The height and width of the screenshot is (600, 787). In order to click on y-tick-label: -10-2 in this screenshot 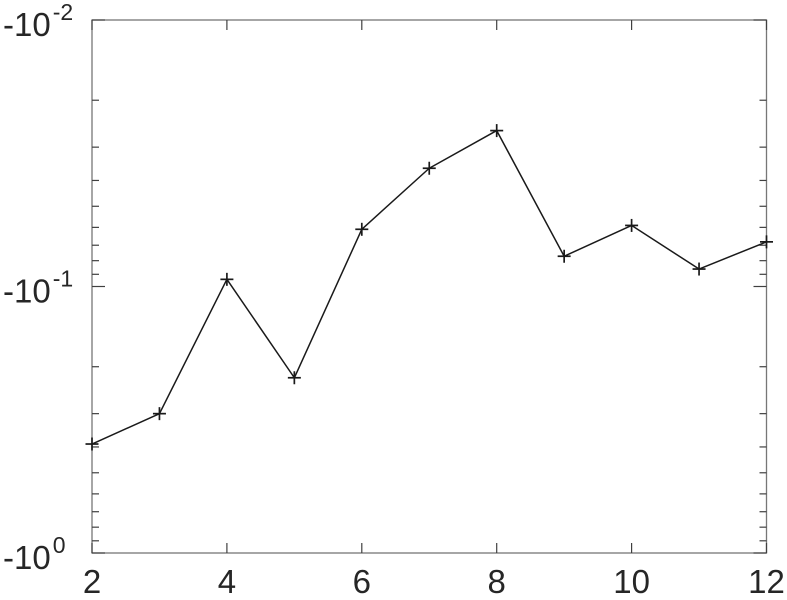, I will do `click(38, 21)`.